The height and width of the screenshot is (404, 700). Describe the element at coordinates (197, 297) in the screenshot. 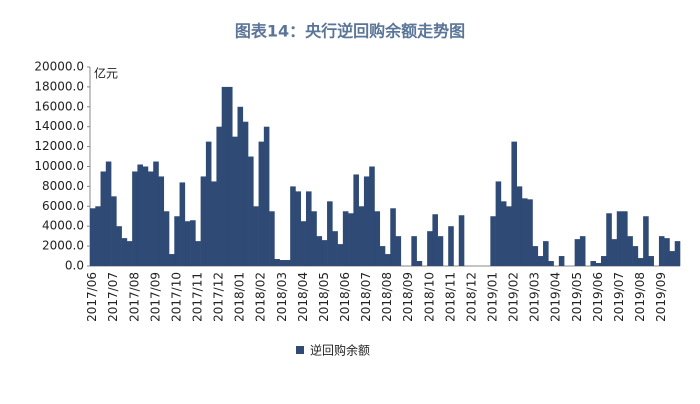

I see `x-tick-label: 2017/11` at that location.